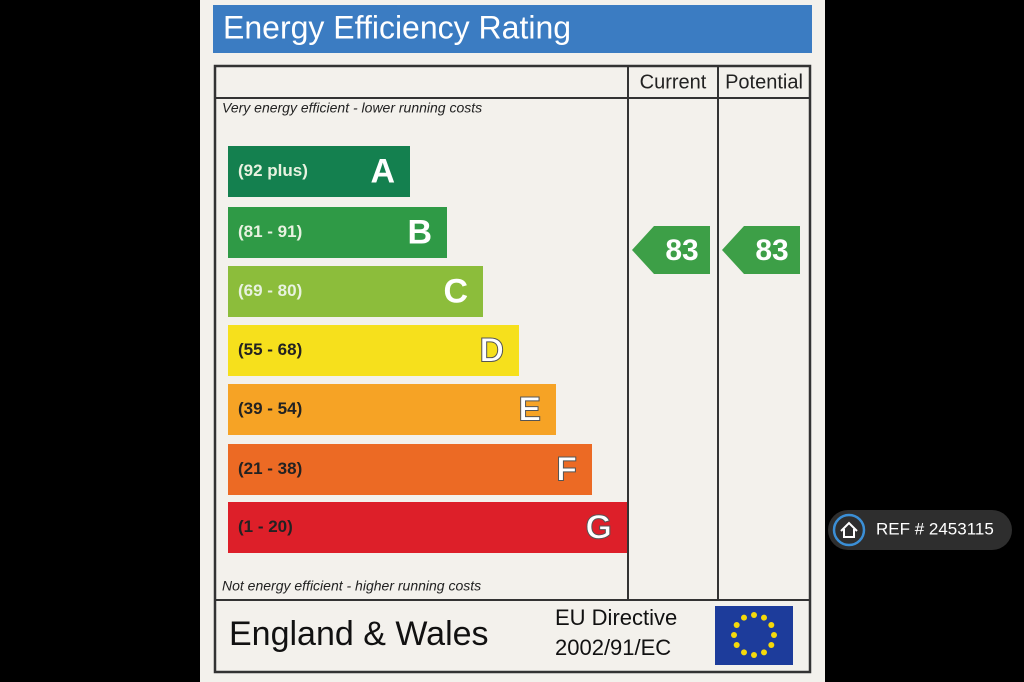 Image resolution: width=1024 pixels, height=682 pixels. I want to click on band-letter: D, so click(491, 350).